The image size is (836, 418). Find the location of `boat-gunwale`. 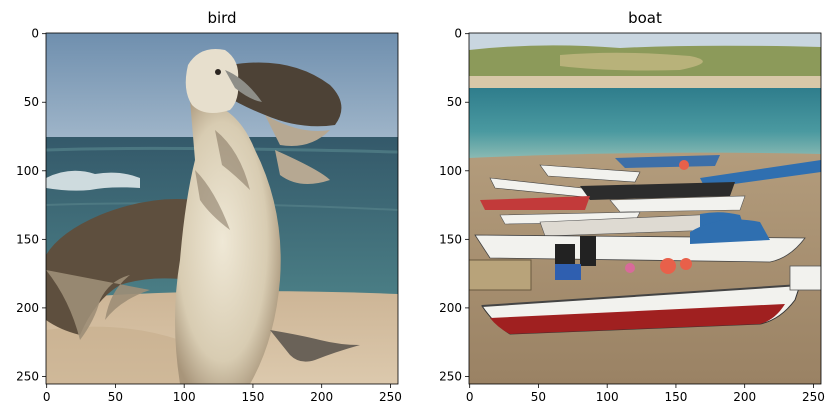

boat-gunwale is located at coordinates (641, 295).